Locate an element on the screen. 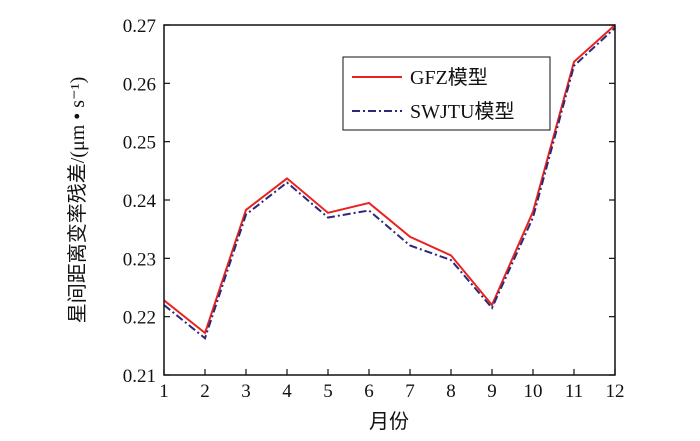  x-tick-label: 10 is located at coordinates (533, 391).